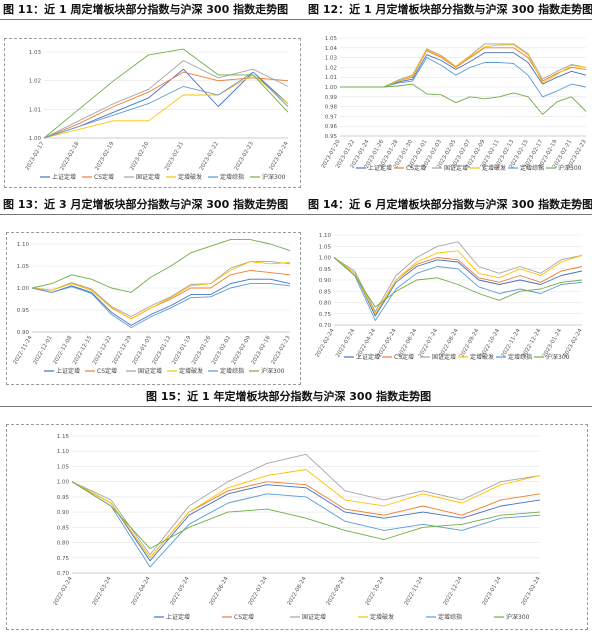 The width and height of the screenshot is (592, 633). Describe the element at coordinates (63, 437) in the screenshot. I see `fig15-ytick-label: 1.15` at that location.